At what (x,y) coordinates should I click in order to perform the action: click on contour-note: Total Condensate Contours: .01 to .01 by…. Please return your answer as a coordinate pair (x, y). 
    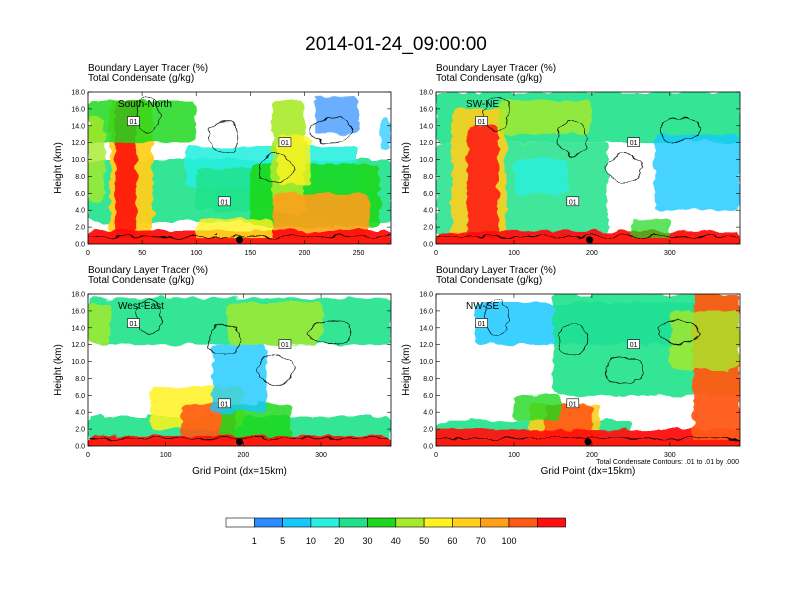
    Looking at the image, I should click on (667, 462).